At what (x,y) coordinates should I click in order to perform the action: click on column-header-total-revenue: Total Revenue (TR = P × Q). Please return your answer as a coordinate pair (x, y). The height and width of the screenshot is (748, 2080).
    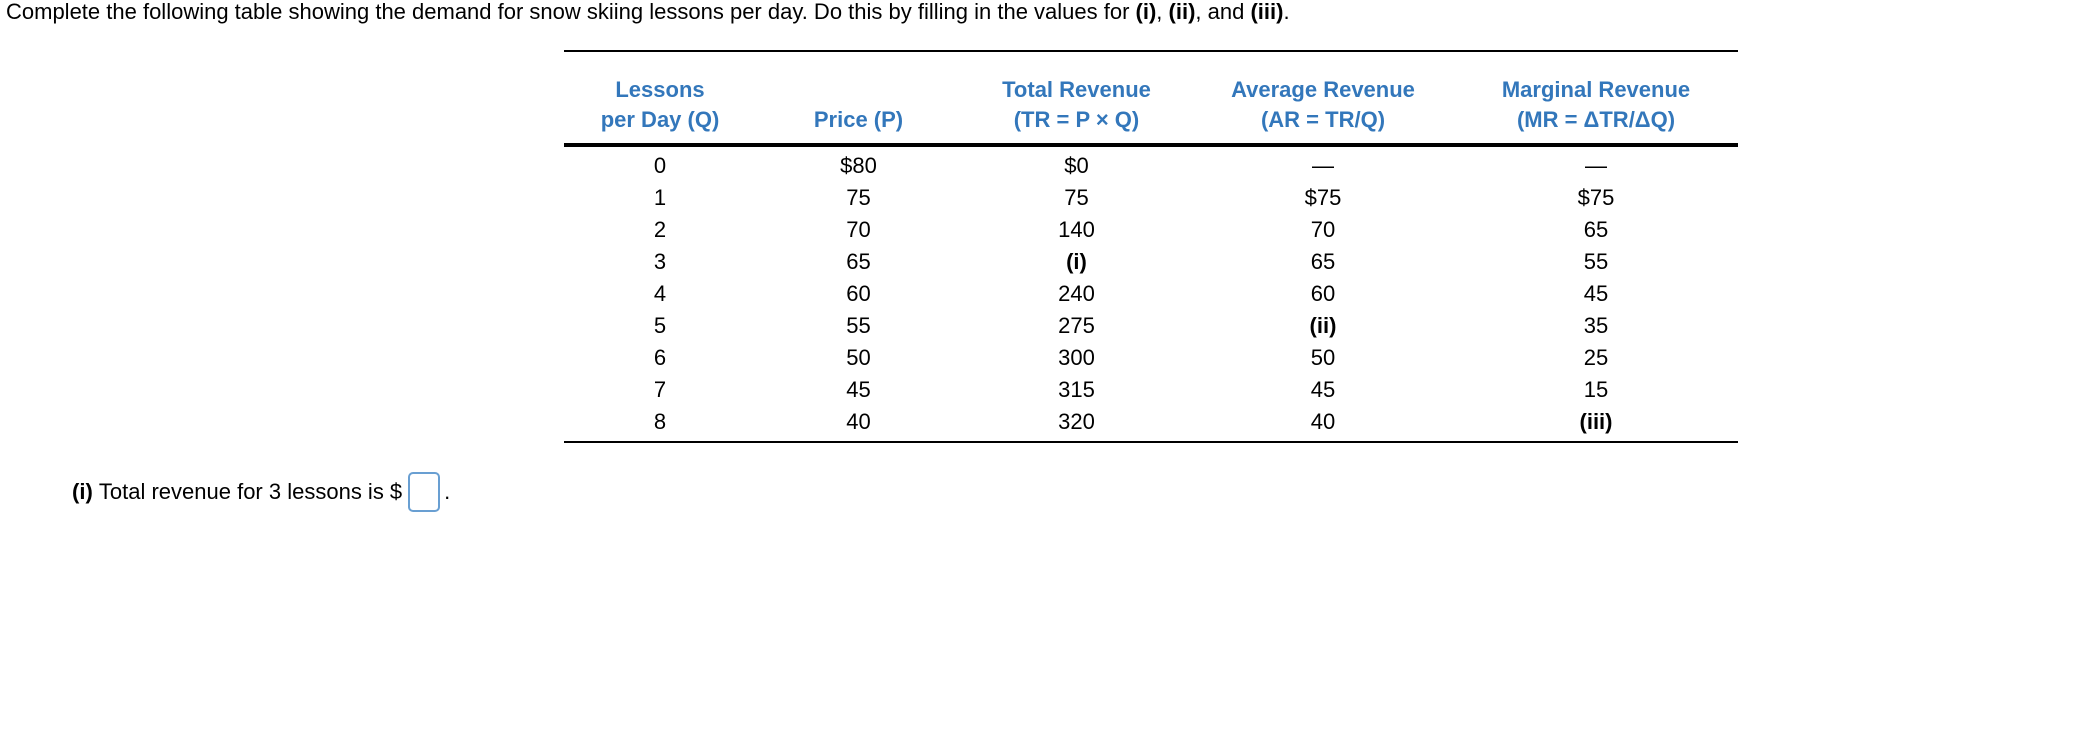
    Looking at the image, I should click on (1076, 98).